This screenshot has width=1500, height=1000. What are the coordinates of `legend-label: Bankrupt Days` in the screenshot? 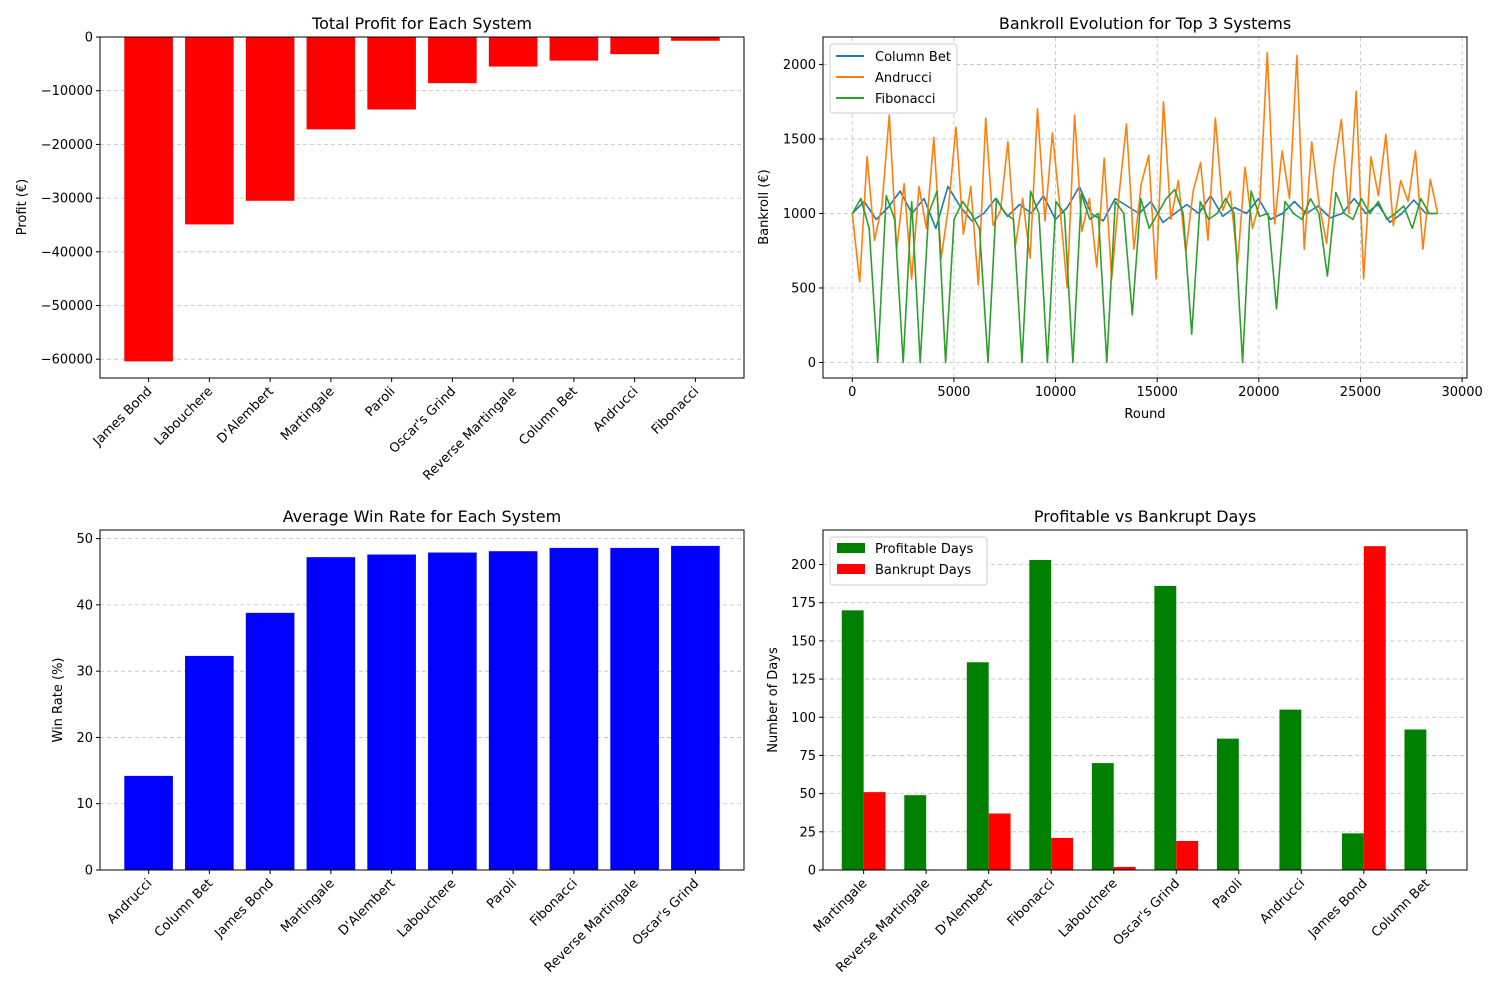 It's located at (923, 570).